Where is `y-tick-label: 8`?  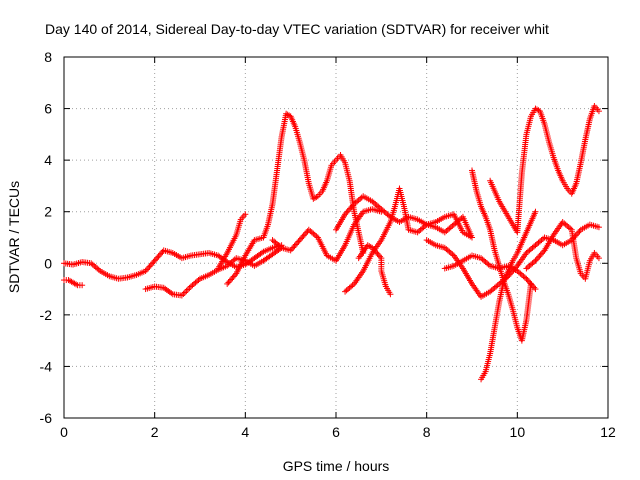 y-tick-label: 8 is located at coordinates (48, 57).